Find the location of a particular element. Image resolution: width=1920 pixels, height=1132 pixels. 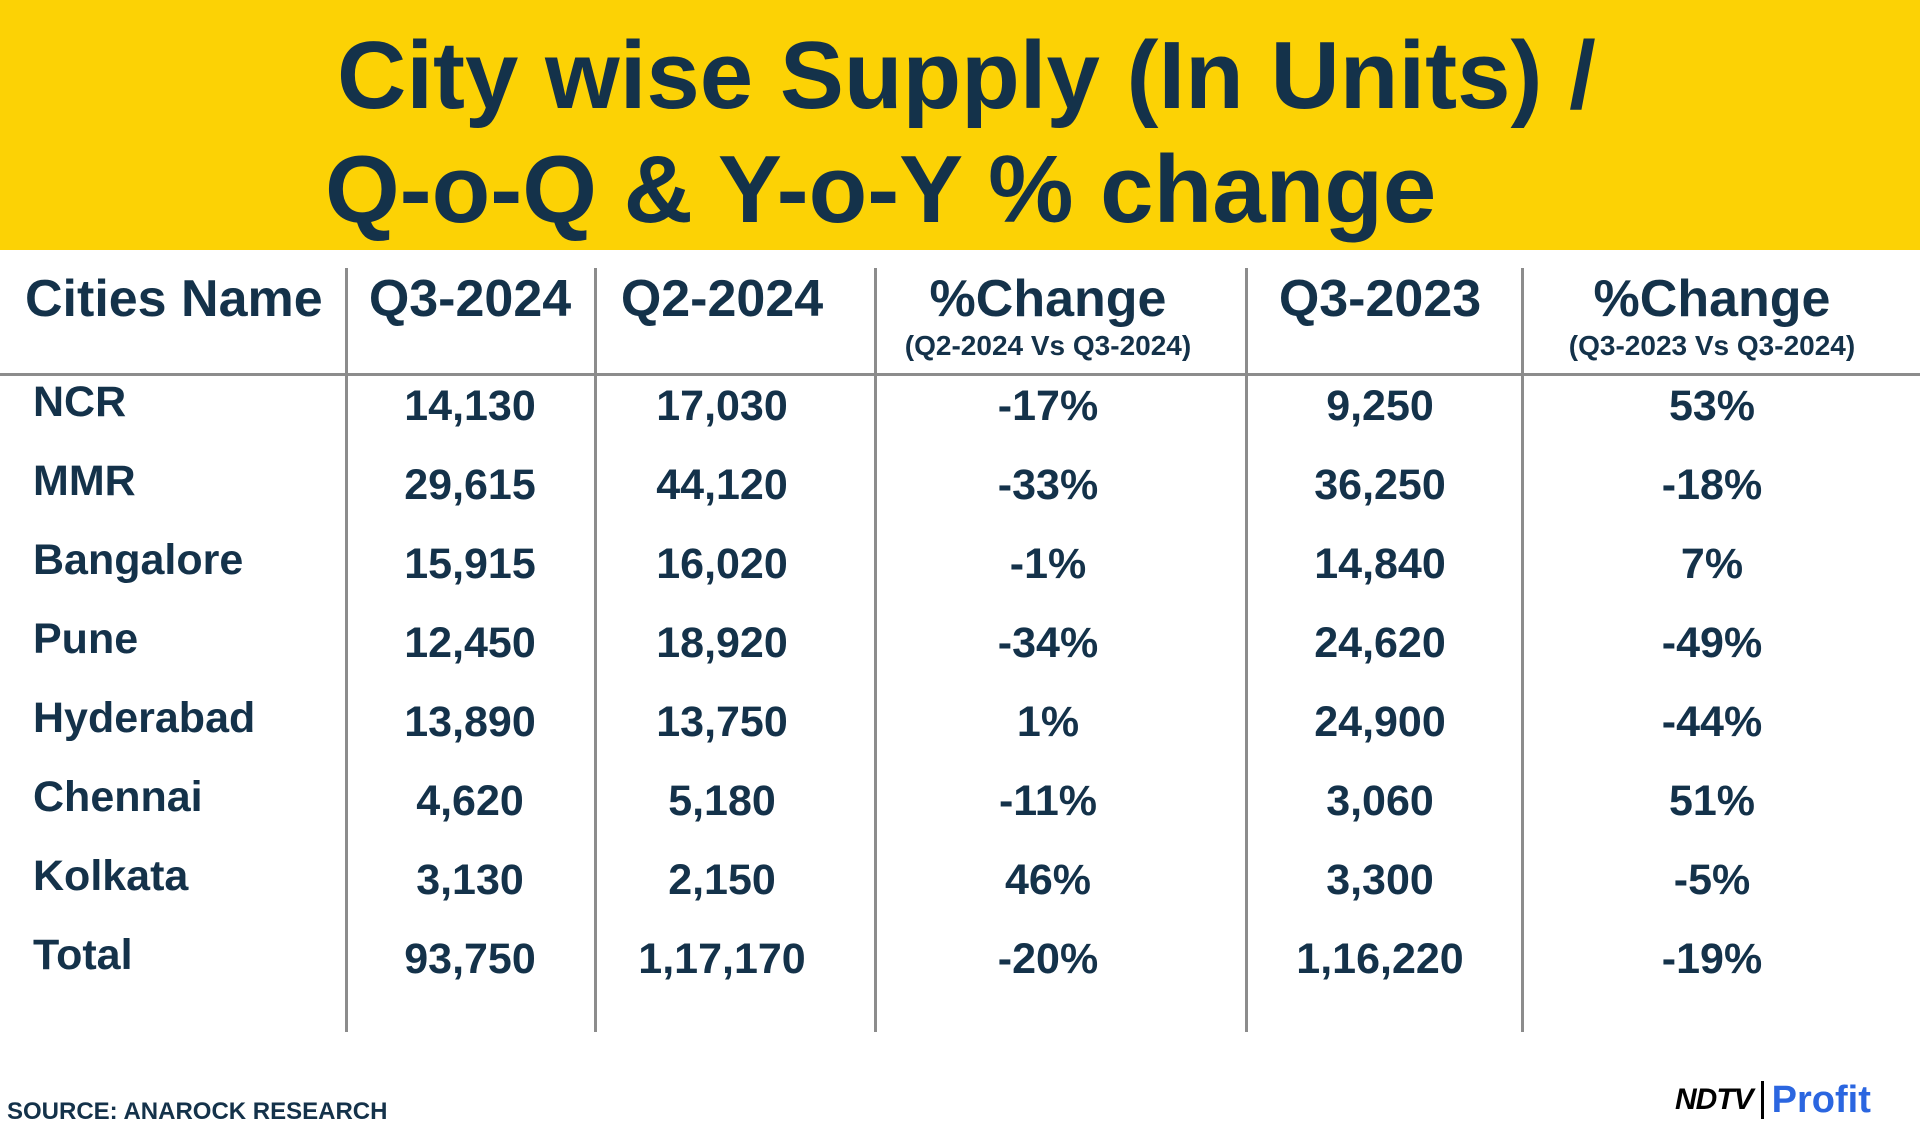

table-cell: 53% is located at coordinates (1712, 406).